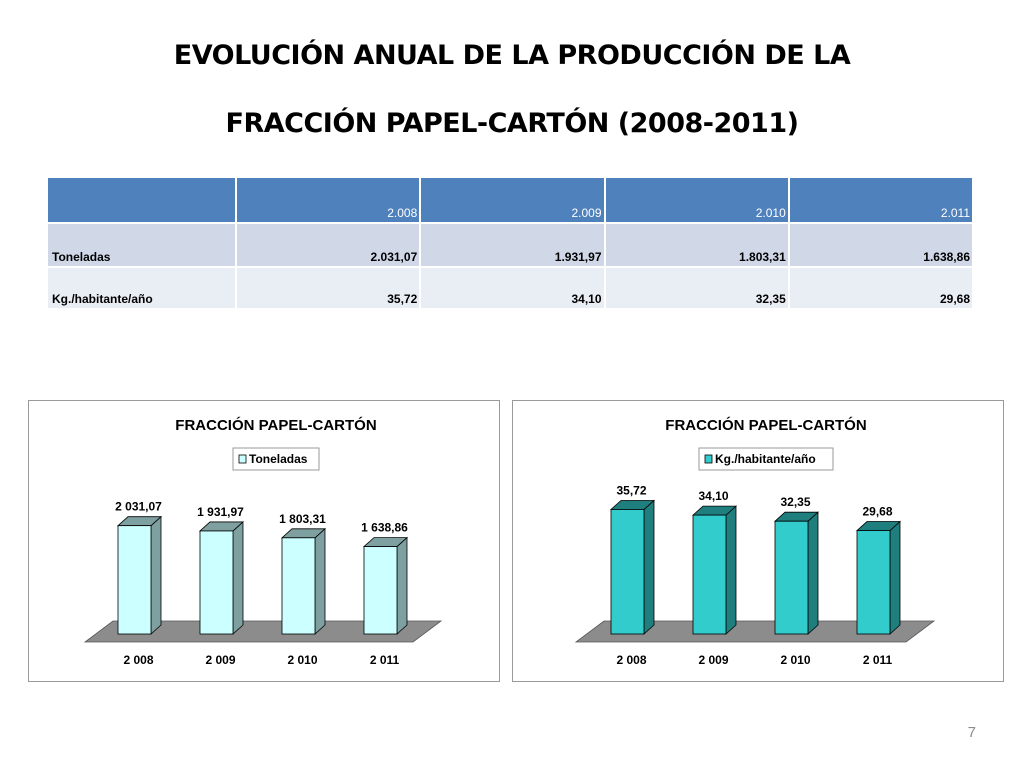 This screenshot has height=768, width=1024. I want to click on data-label: 1 931,97, so click(220, 512).